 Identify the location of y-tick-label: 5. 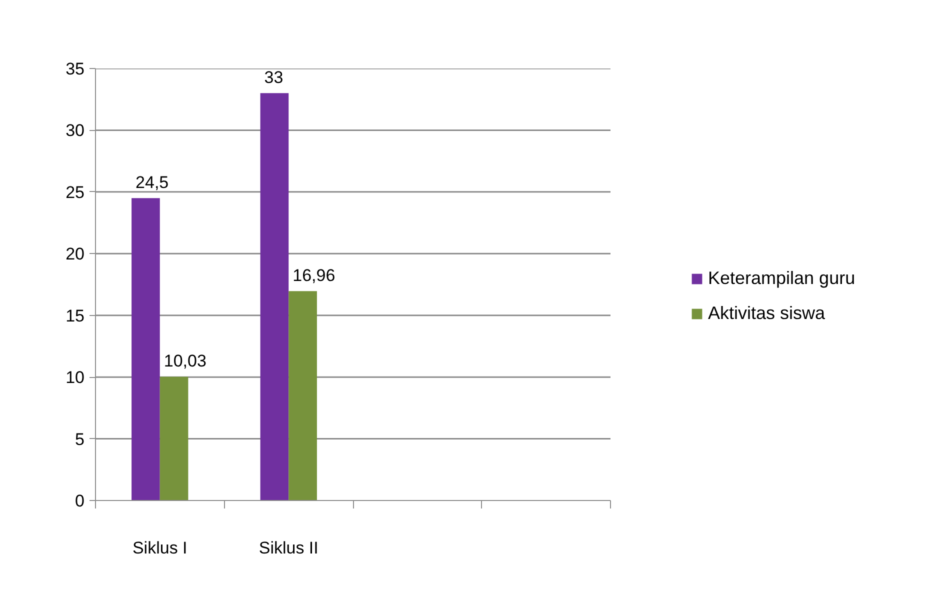
(80, 439).